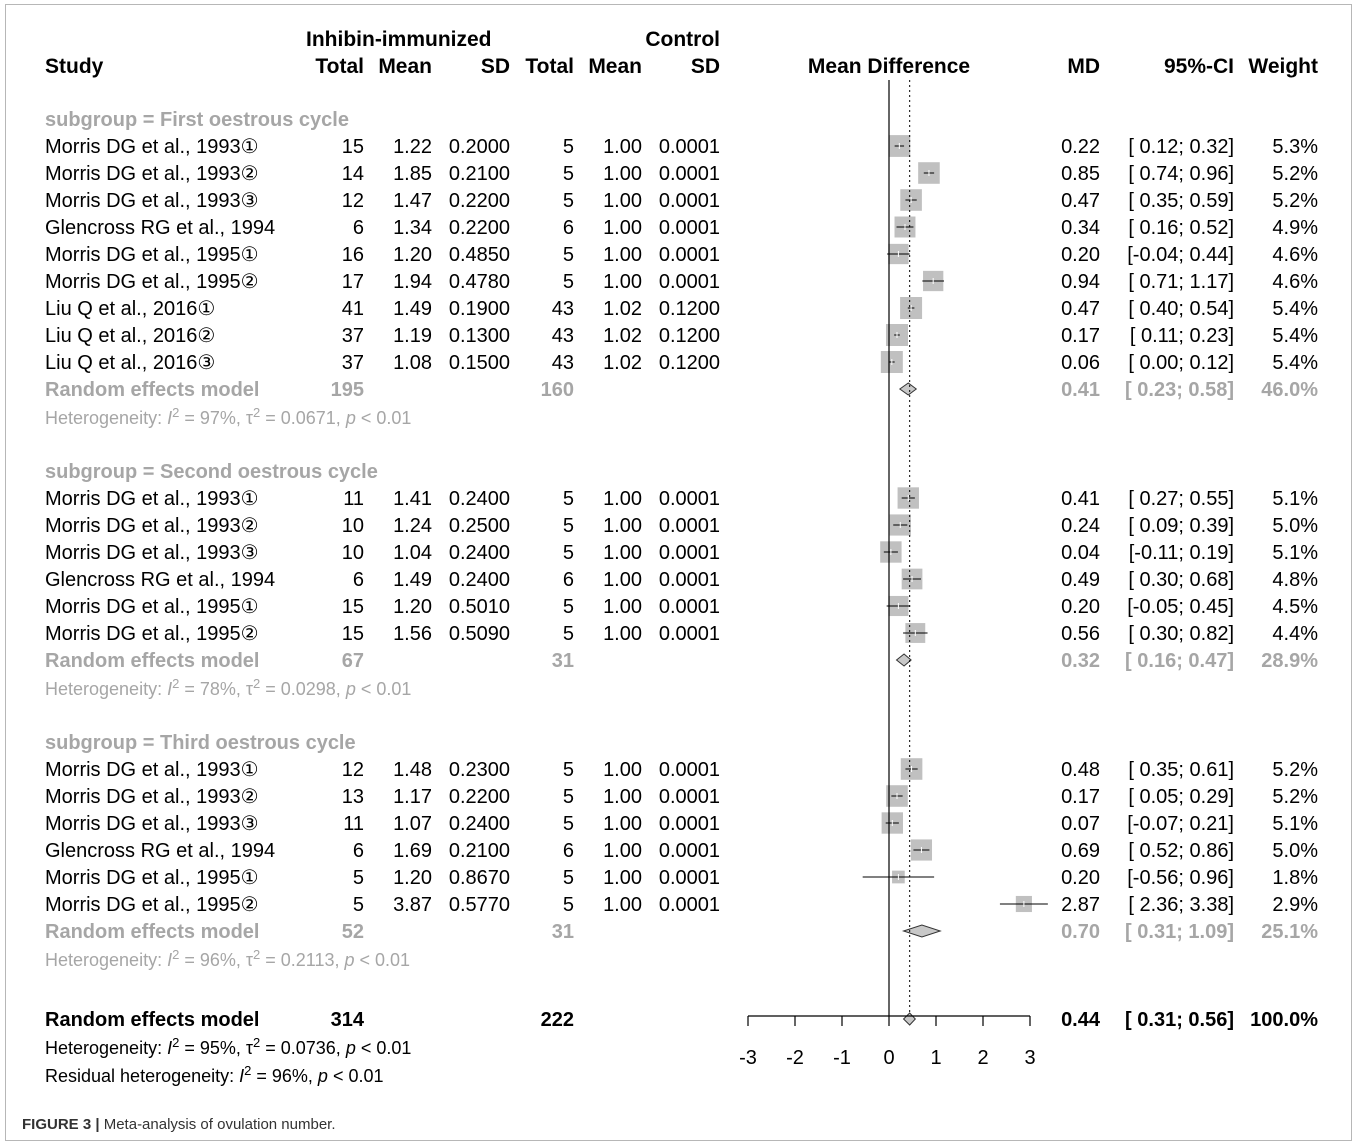 The image size is (1357, 1145). What do you see at coordinates (412, 336) in the screenshot?
I see `mean1-cell: 1.19` at bounding box center [412, 336].